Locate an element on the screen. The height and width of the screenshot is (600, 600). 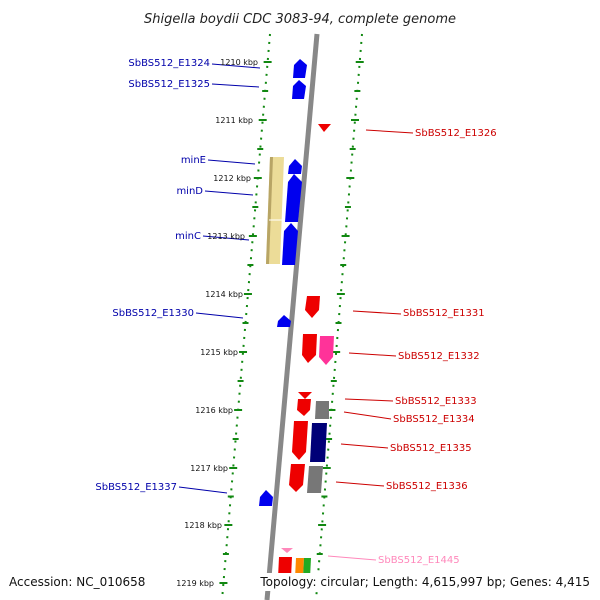
genome-backbone is located at coordinates (292, 316).